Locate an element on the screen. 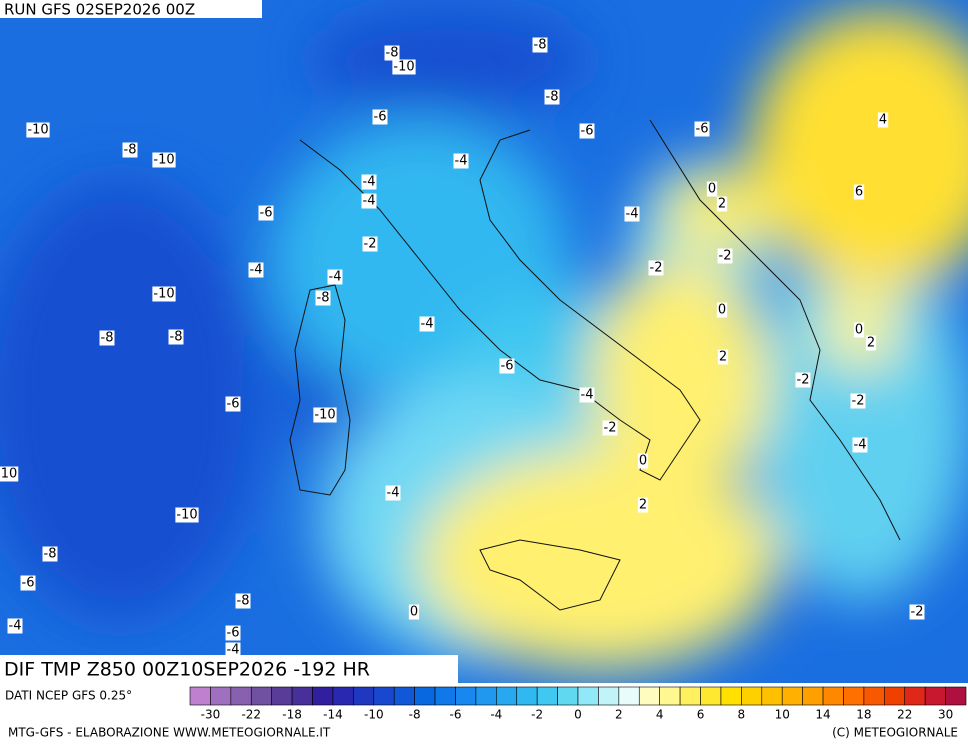 This screenshot has height=749, width=968. colorbar-label: -4 is located at coordinates (496, 715).